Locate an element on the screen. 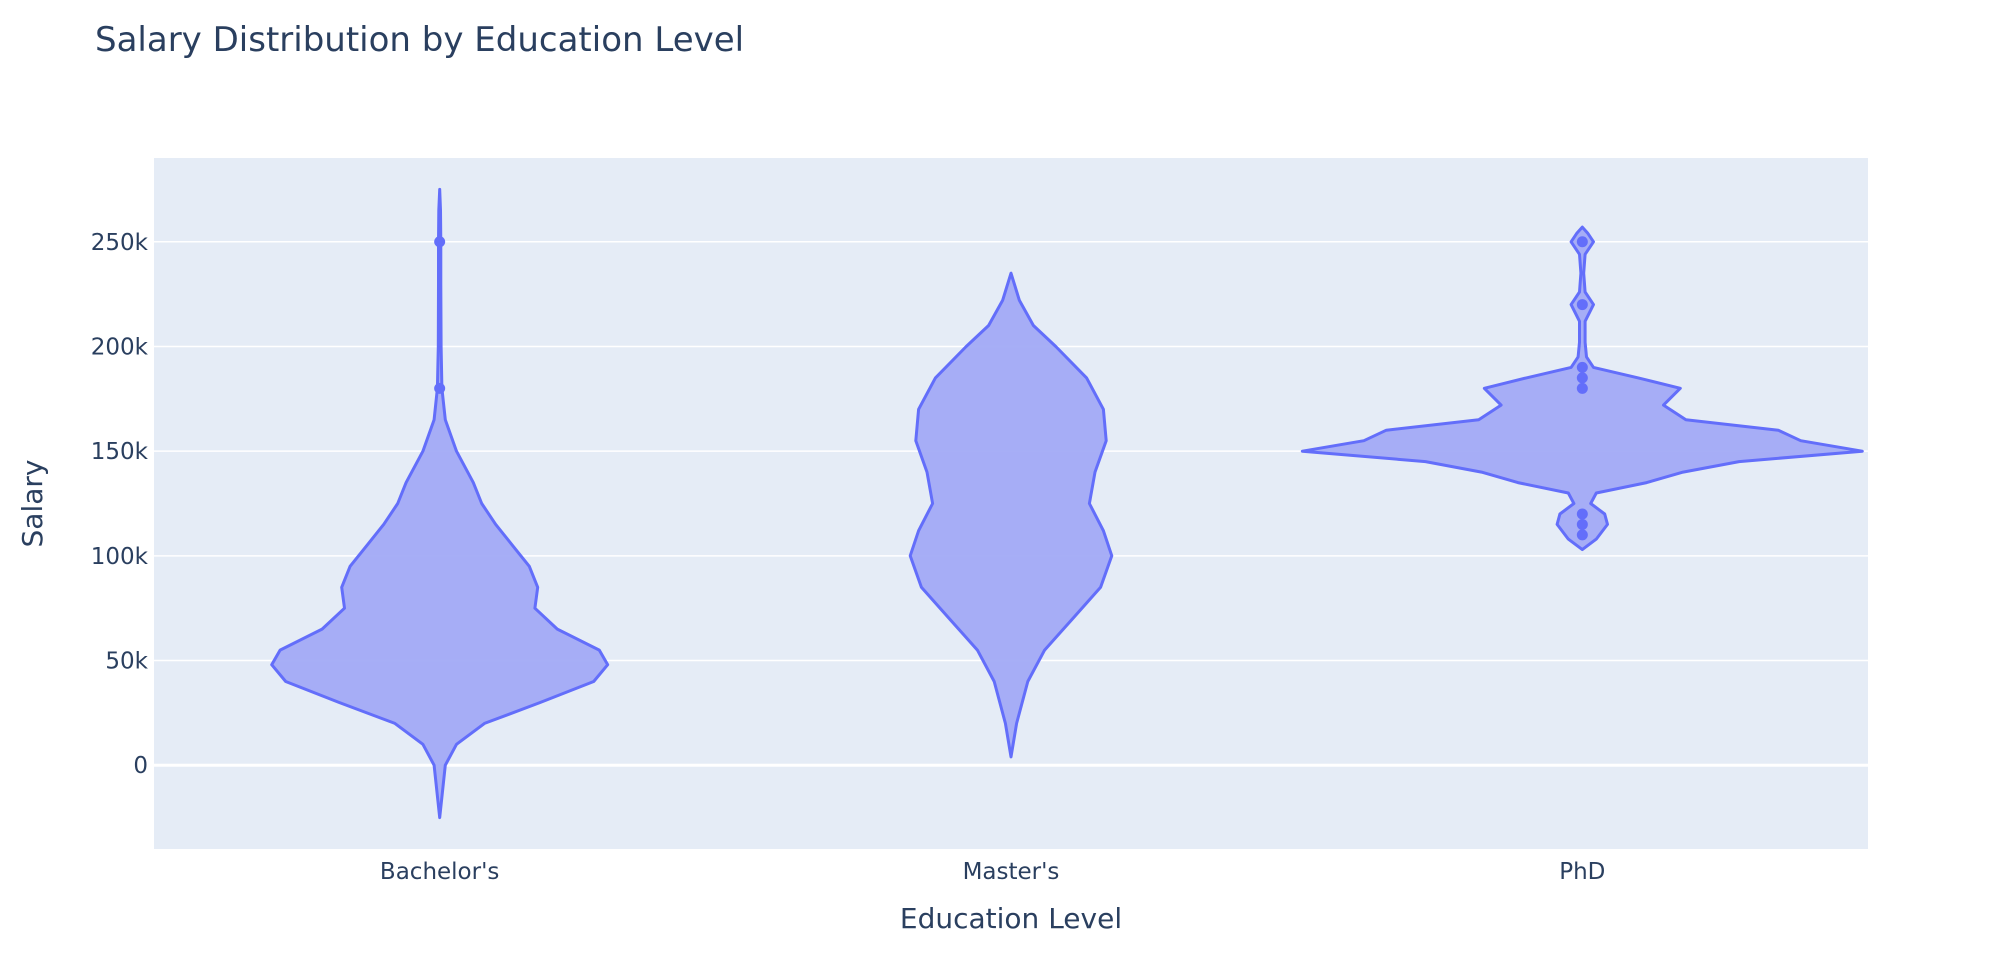 The height and width of the screenshot is (958, 1990). y-tick-label: 0 is located at coordinates (140, 766).